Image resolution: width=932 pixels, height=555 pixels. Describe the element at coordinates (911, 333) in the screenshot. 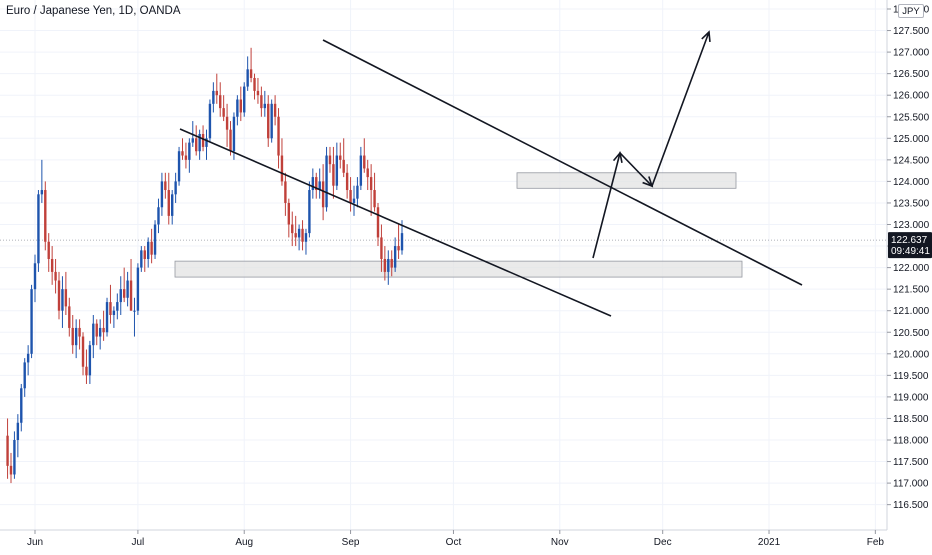

I see `price-tick-label: 120.500` at that location.